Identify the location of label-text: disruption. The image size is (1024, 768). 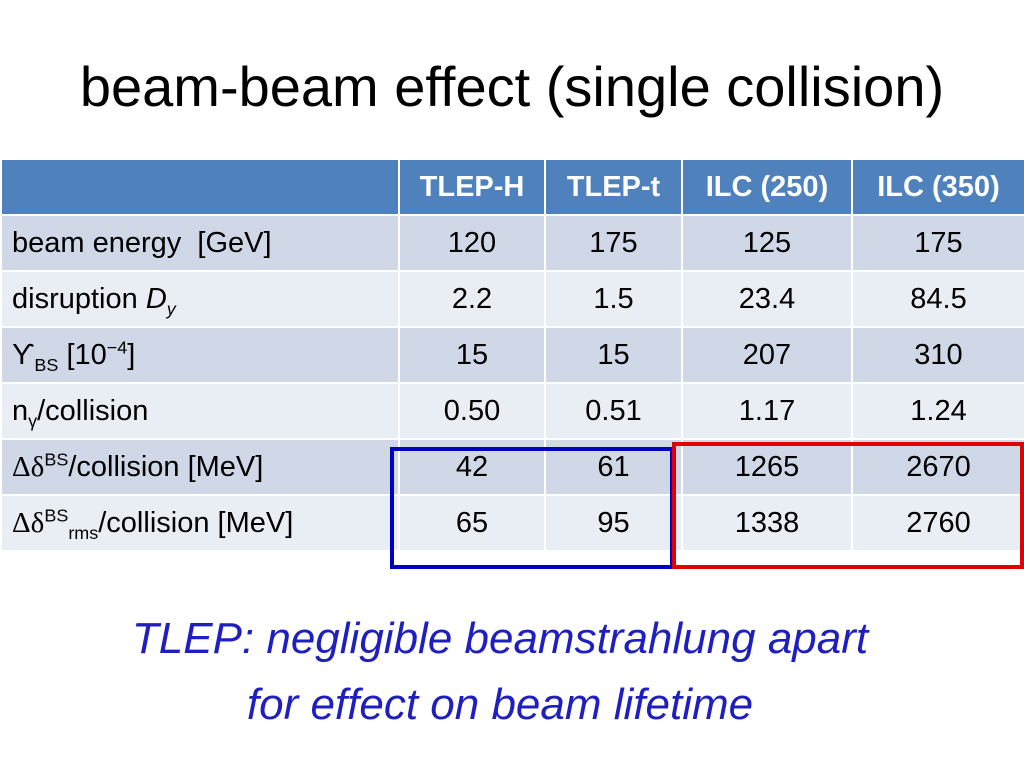
(79, 298).